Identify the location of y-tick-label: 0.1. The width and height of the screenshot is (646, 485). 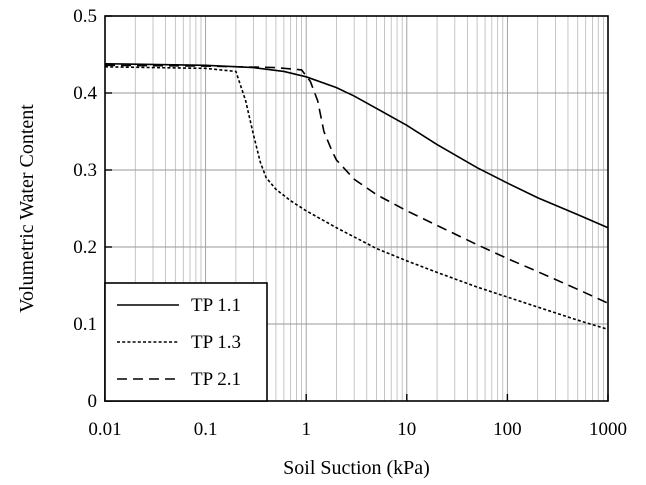
(85, 324).